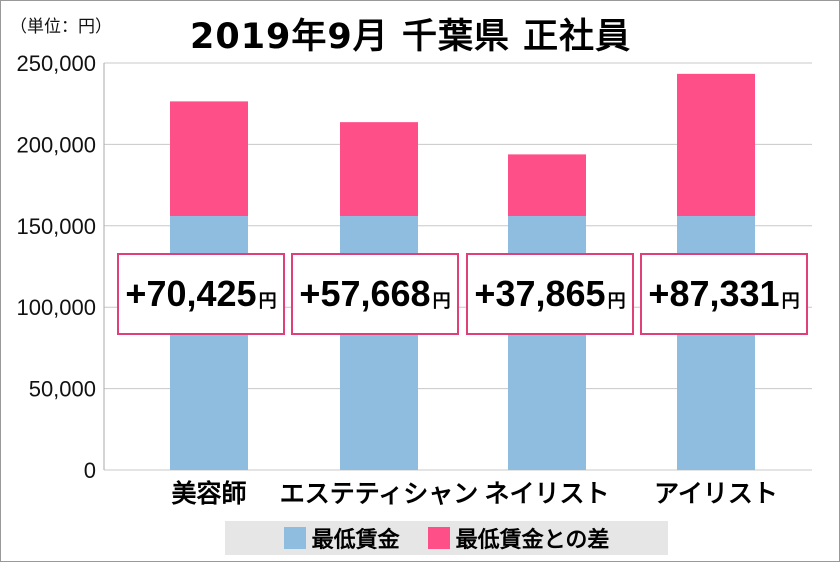 This screenshot has width=840, height=562. I want to click on x-tick-label: 美容師, so click(208, 493).